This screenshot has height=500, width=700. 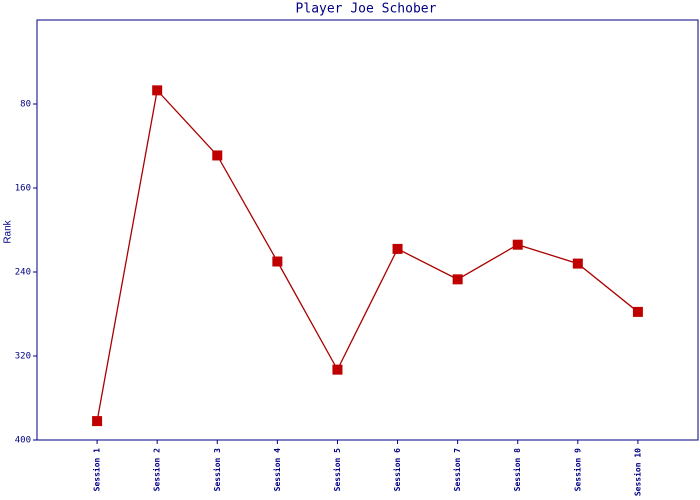 I want to click on y-tick-label: 240, so click(x=23, y=273).